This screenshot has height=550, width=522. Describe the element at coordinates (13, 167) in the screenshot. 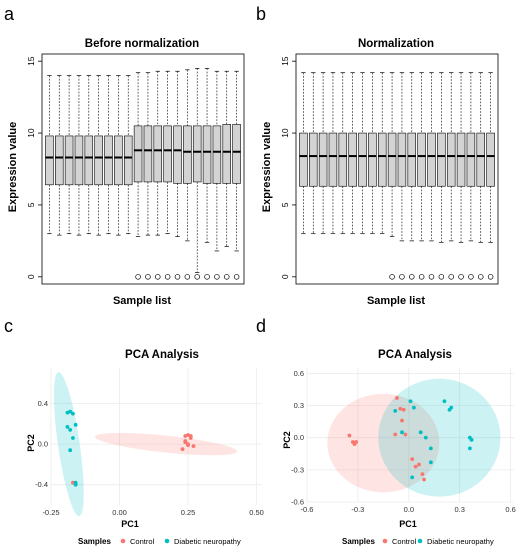

I see `y-axis-label-a: Expression value` at that location.